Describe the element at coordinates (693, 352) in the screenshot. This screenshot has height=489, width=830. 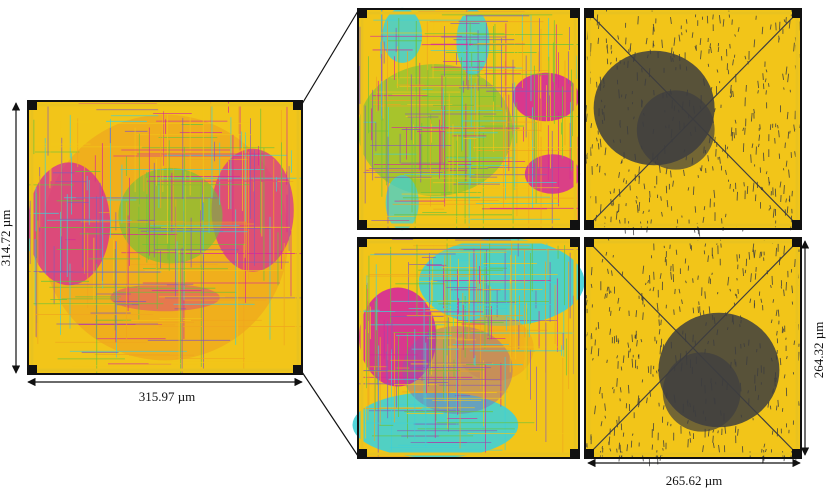
I see `zoom-density-bottom-right` at that location.